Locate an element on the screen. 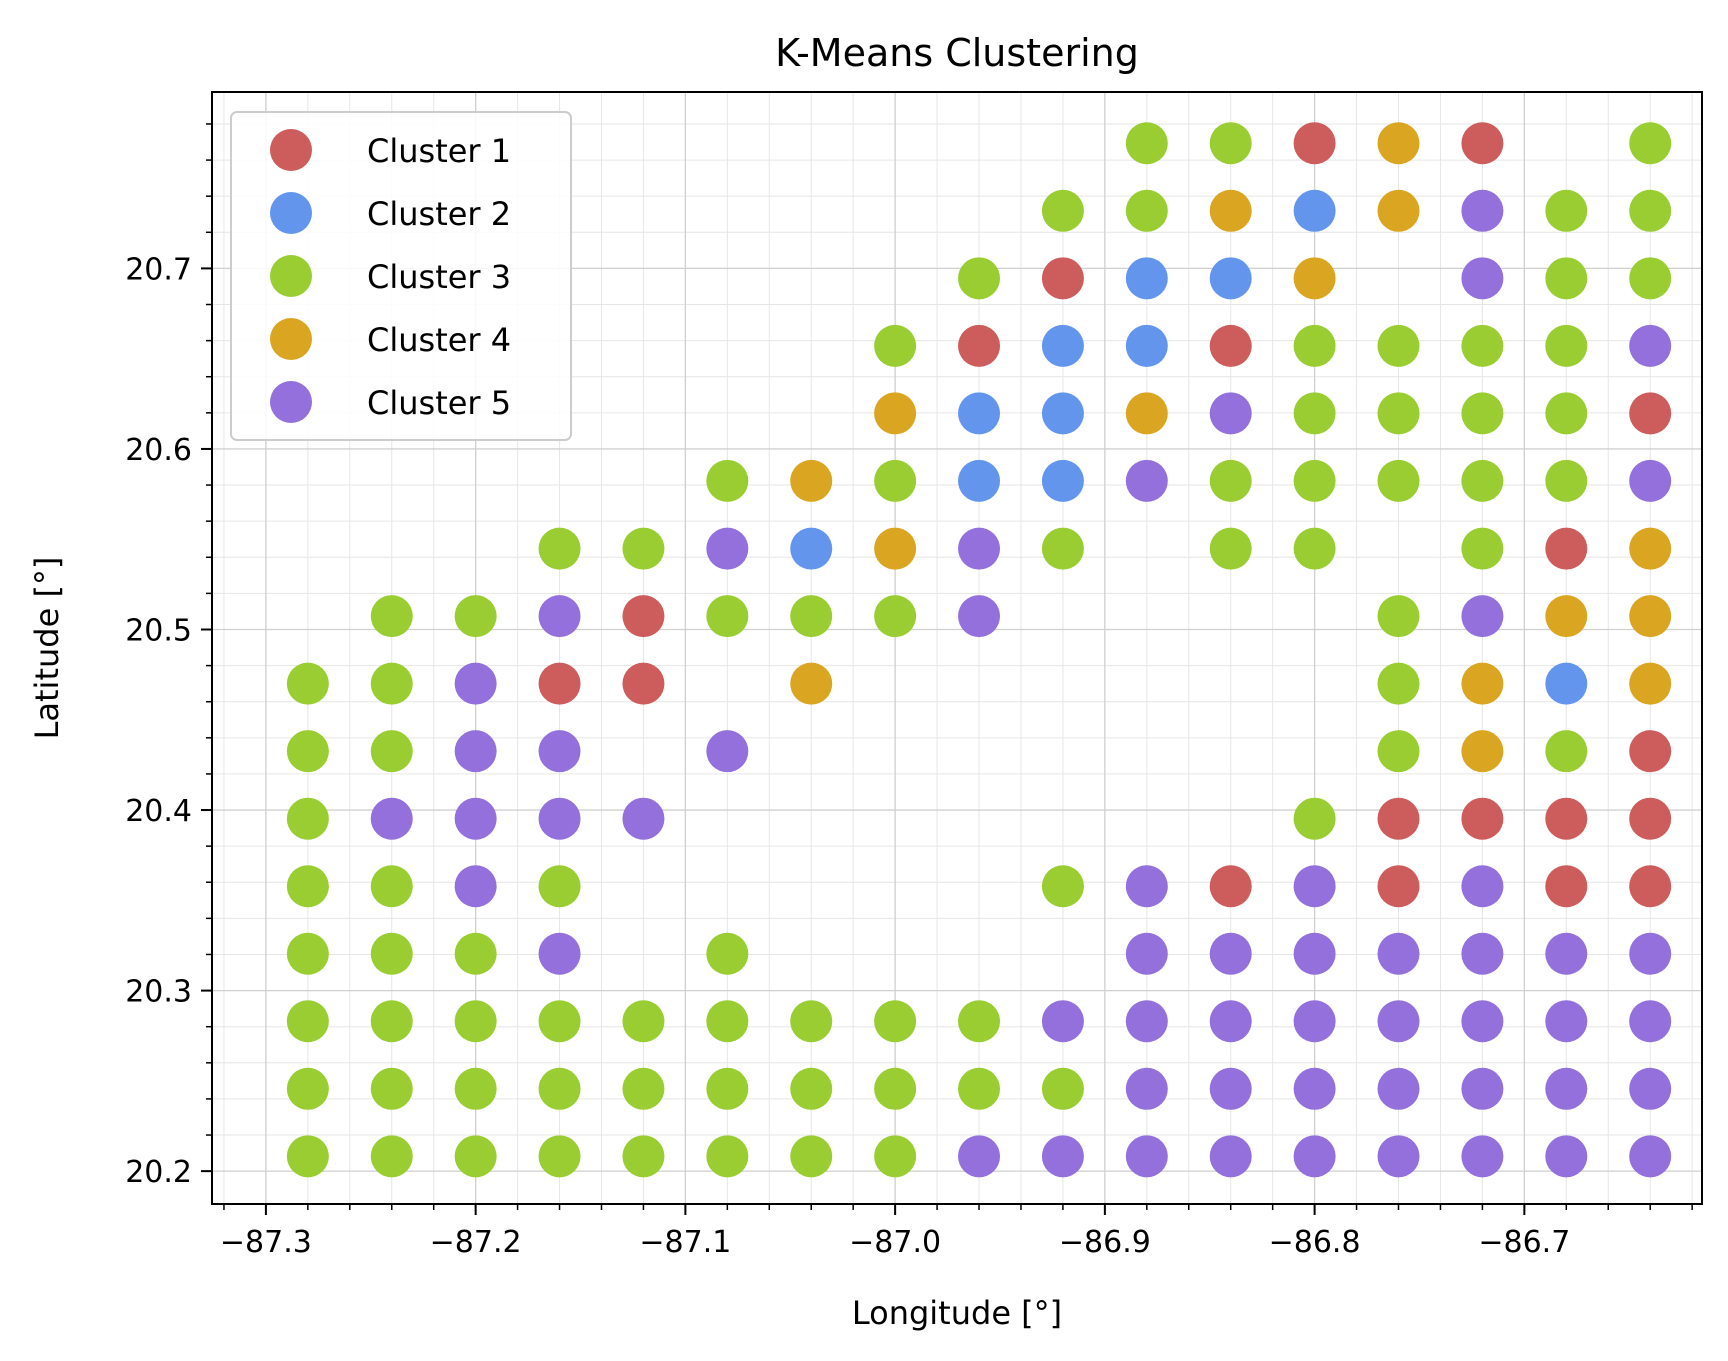  legend-label: Cluster 5 is located at coordinates (439, 403).